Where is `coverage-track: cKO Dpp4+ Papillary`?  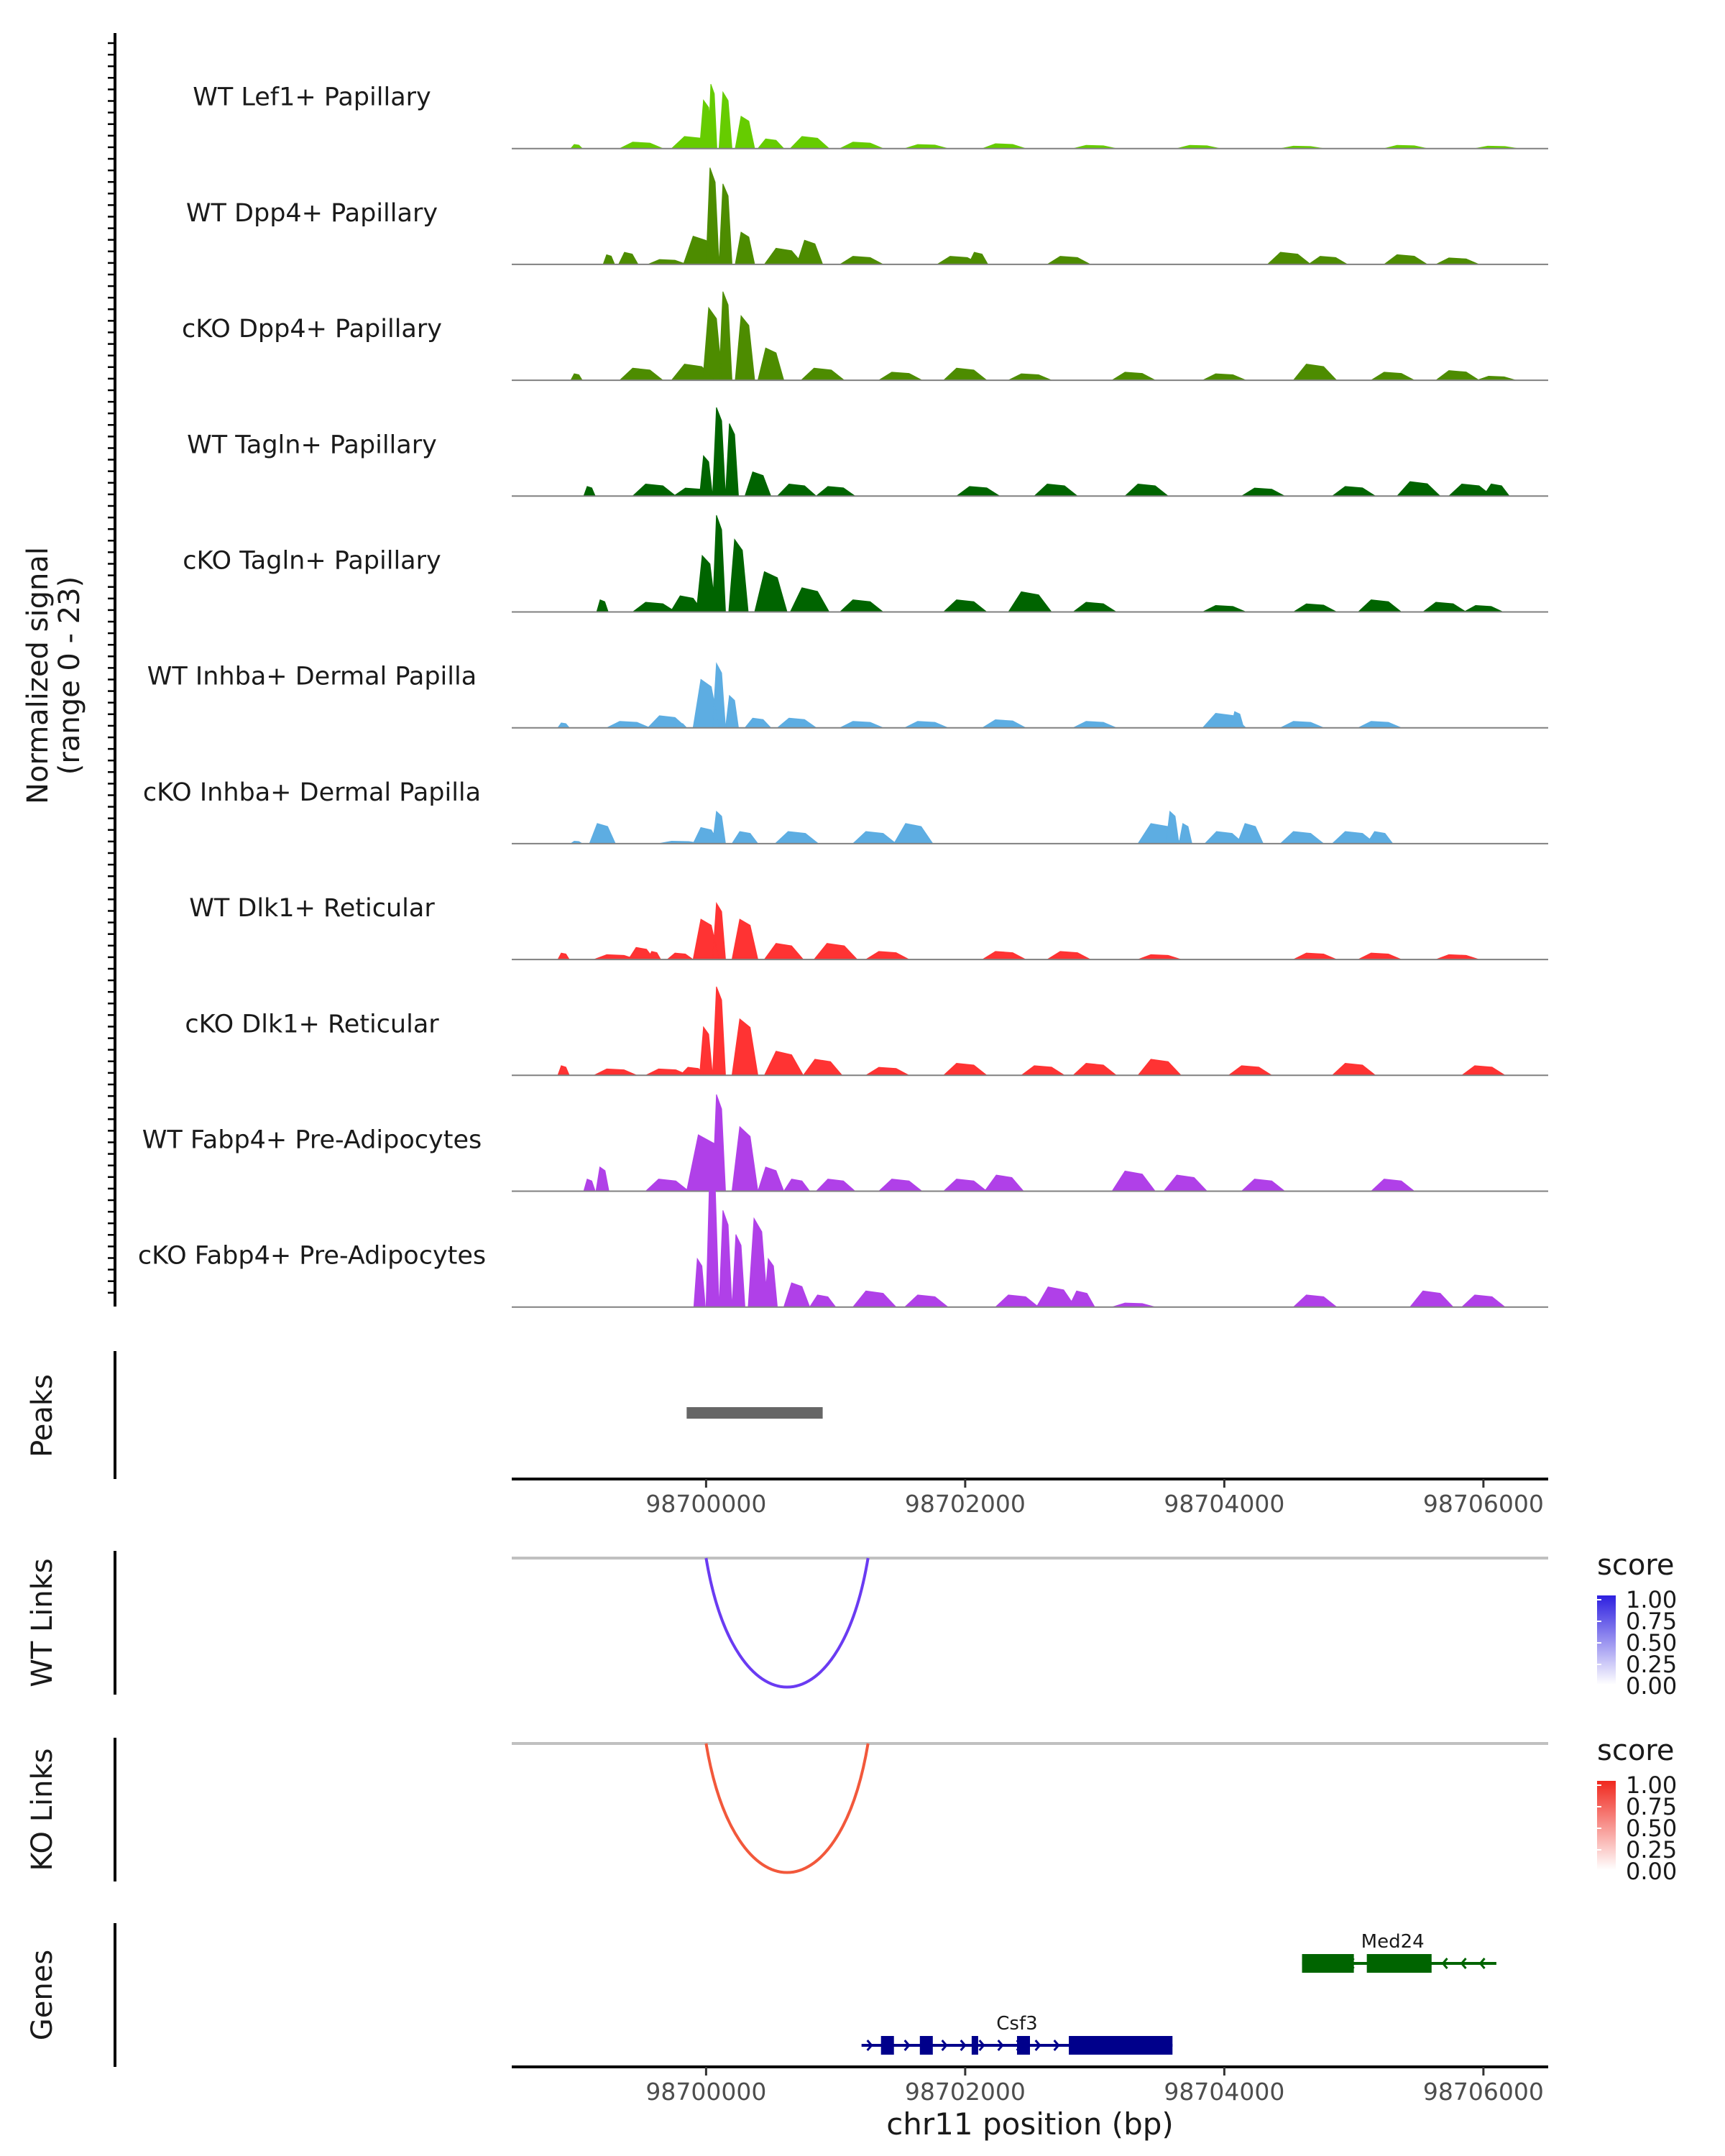 coverage-track: cKO Dpp4+ Papillary is located at coordinates (865, 336).